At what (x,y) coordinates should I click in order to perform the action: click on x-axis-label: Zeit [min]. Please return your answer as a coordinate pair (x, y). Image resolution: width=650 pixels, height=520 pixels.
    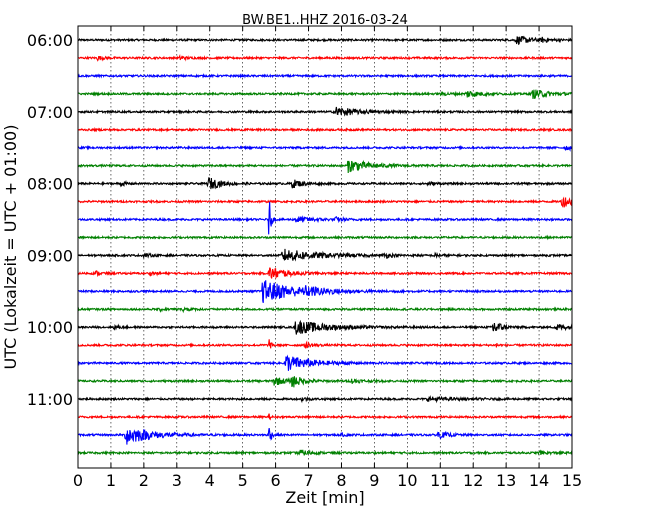
    Looking at the image, I should click on (324, 497).